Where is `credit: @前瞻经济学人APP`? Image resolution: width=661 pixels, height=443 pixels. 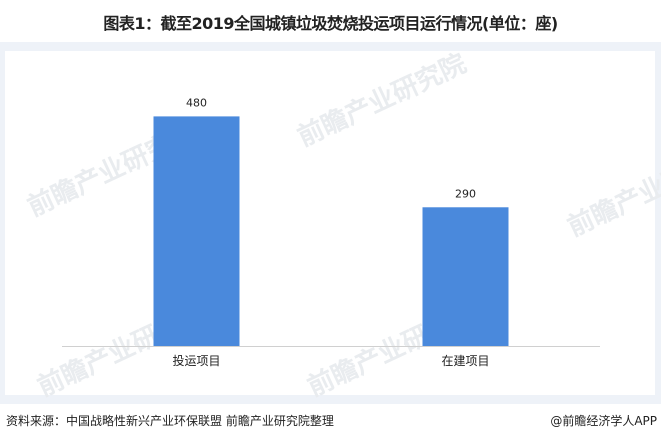 credit: @前瞻经济学人APP is located at coordinates (603, 421).